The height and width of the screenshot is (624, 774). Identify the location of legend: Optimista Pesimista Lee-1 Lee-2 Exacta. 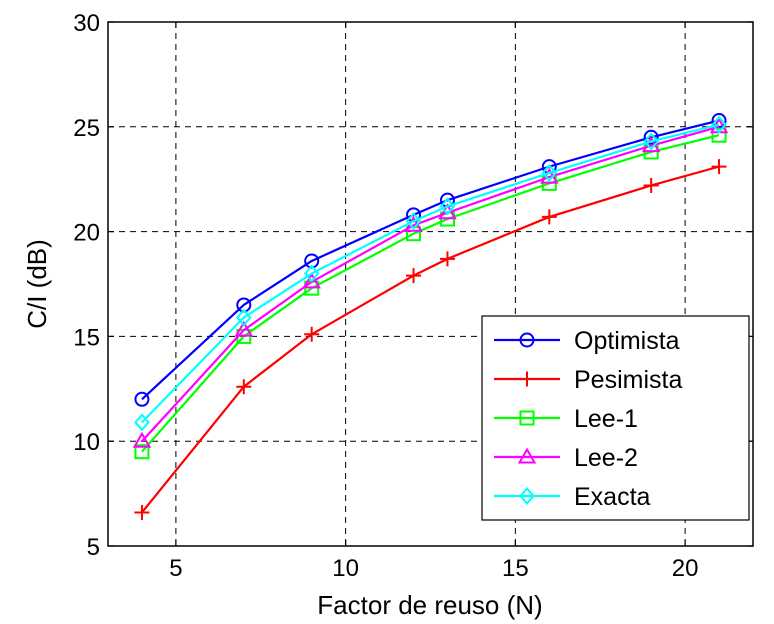
(615, 418).